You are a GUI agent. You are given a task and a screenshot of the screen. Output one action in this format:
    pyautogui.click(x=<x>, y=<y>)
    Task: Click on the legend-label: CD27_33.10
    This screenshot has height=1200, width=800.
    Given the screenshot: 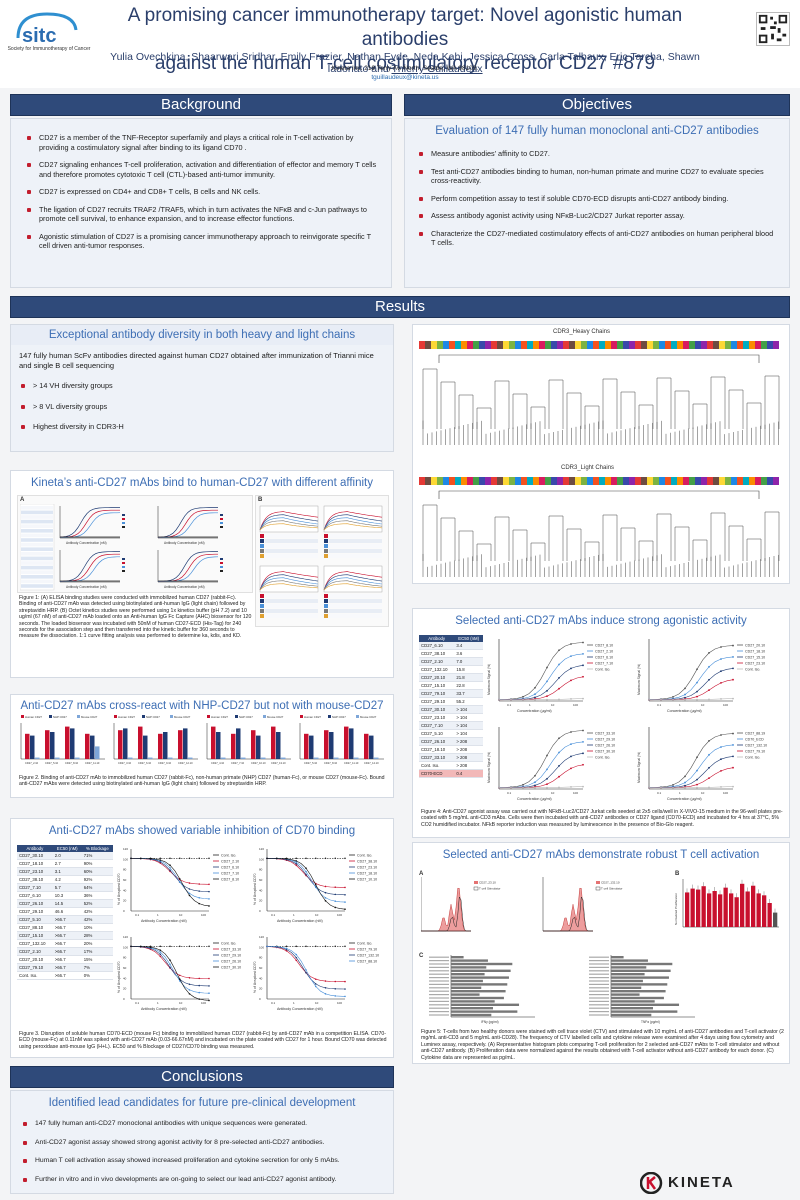 What is the action you would take?
    pyautogui.click(x=605, y=734)
    